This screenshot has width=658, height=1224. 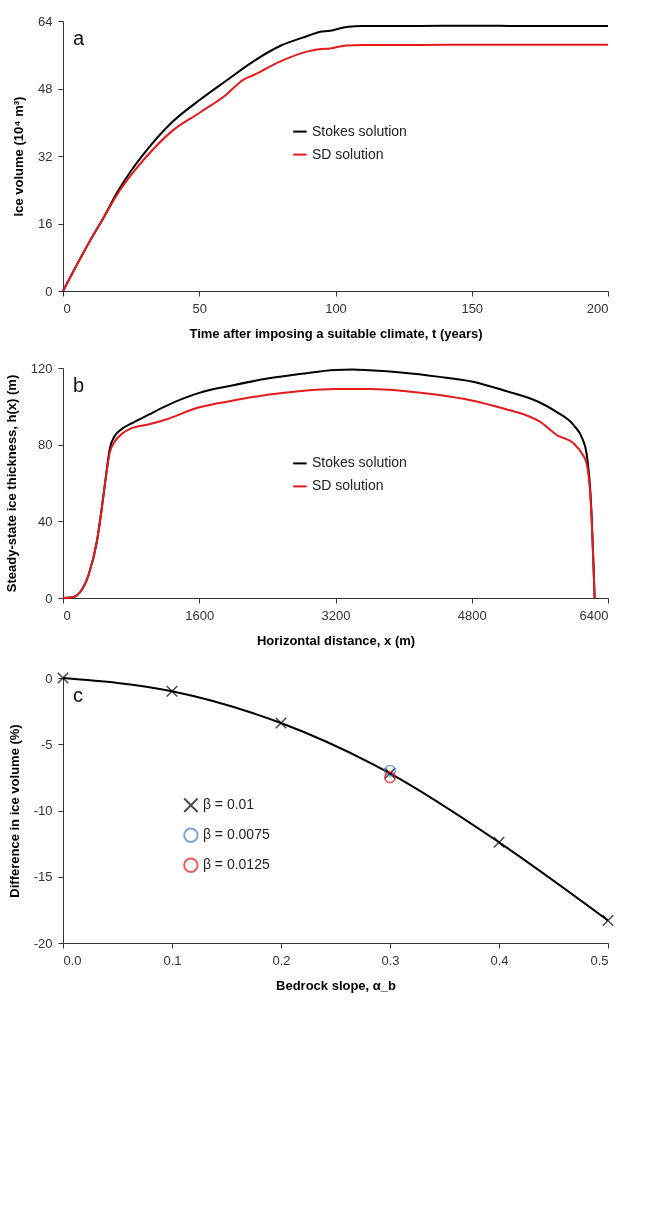 I want to click on x-tick-label: 150, so click(x=472, y=308).